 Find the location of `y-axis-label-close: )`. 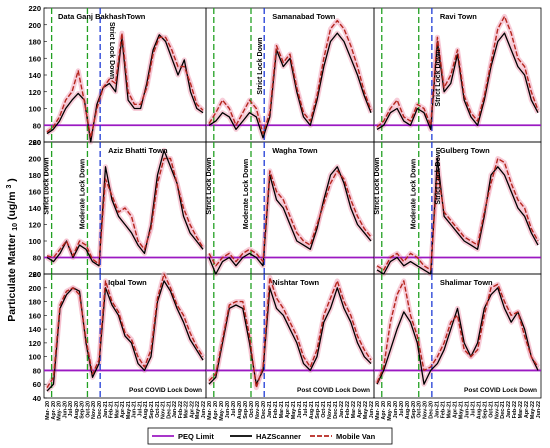

y-axis-label-close: ) is located at coordinates (12, 180).